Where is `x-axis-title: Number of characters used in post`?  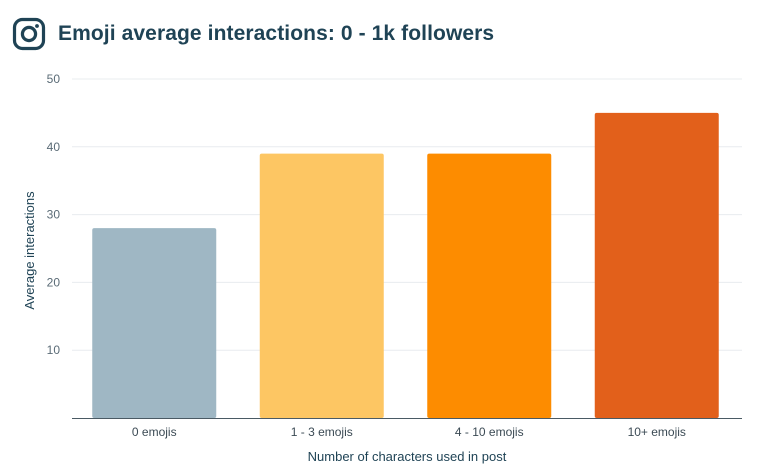
x-axis-title: Number of characters used in post is located at coordinates (407, 456).